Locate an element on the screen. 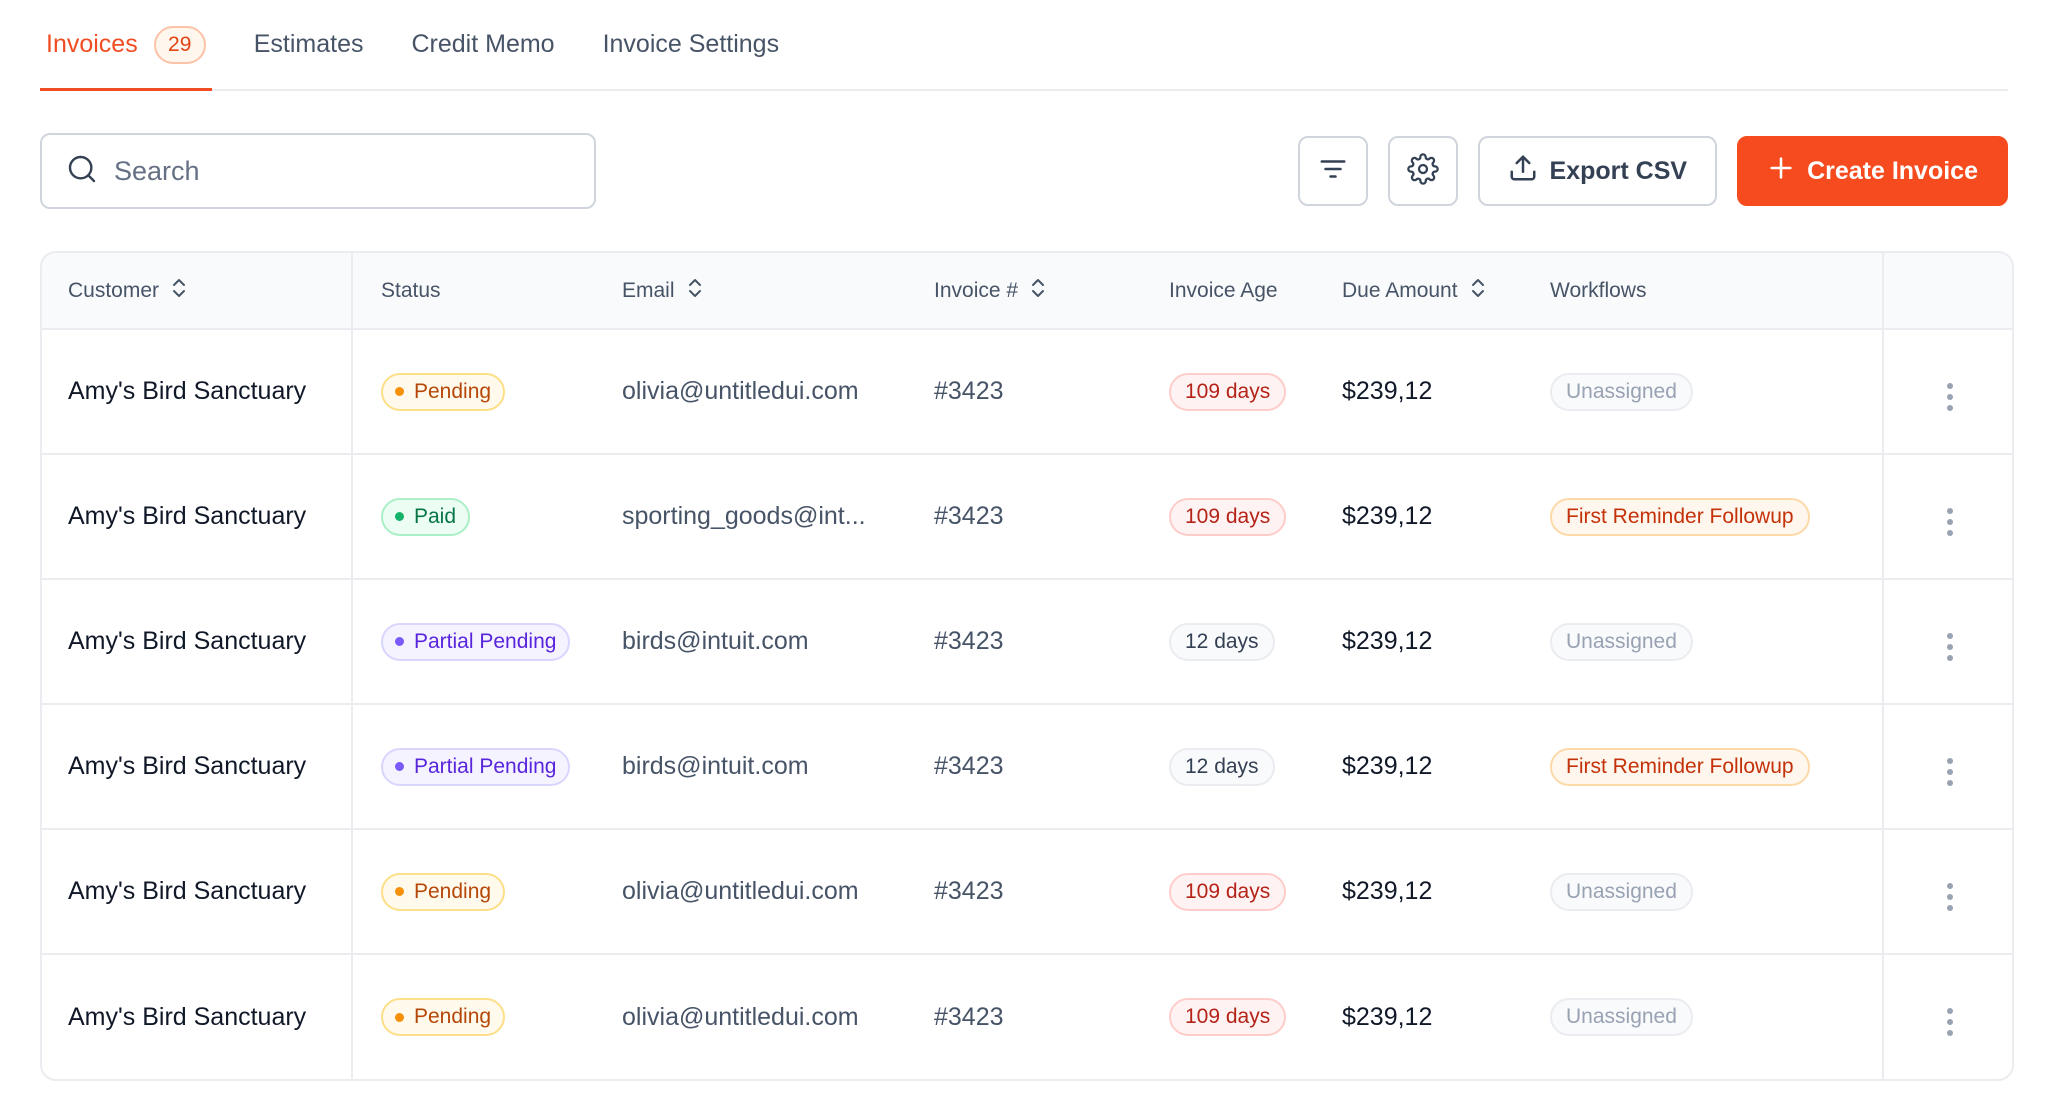 The height and width of the screenshot is (1120, 2048). header-due-amount: Due Amount is located at coordinates (1426, 291).